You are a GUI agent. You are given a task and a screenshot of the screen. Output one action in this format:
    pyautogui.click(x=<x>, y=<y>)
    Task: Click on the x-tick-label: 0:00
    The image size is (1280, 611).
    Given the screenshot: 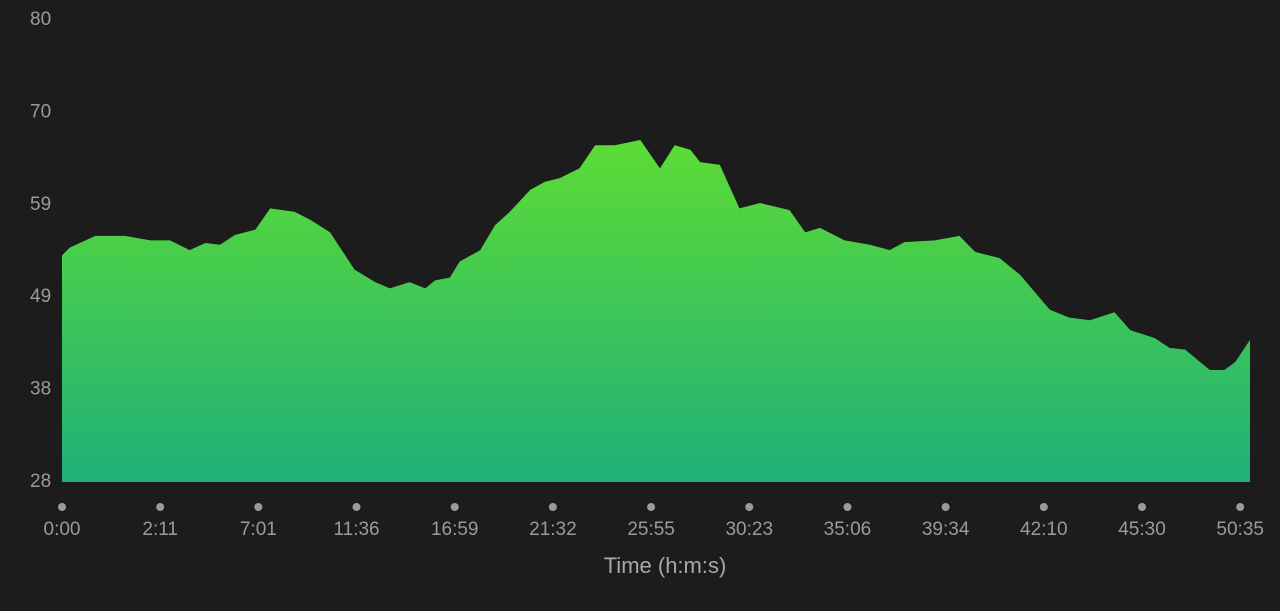 What is the action you would take?
    pyautogui.click(x=62, y=529)
    